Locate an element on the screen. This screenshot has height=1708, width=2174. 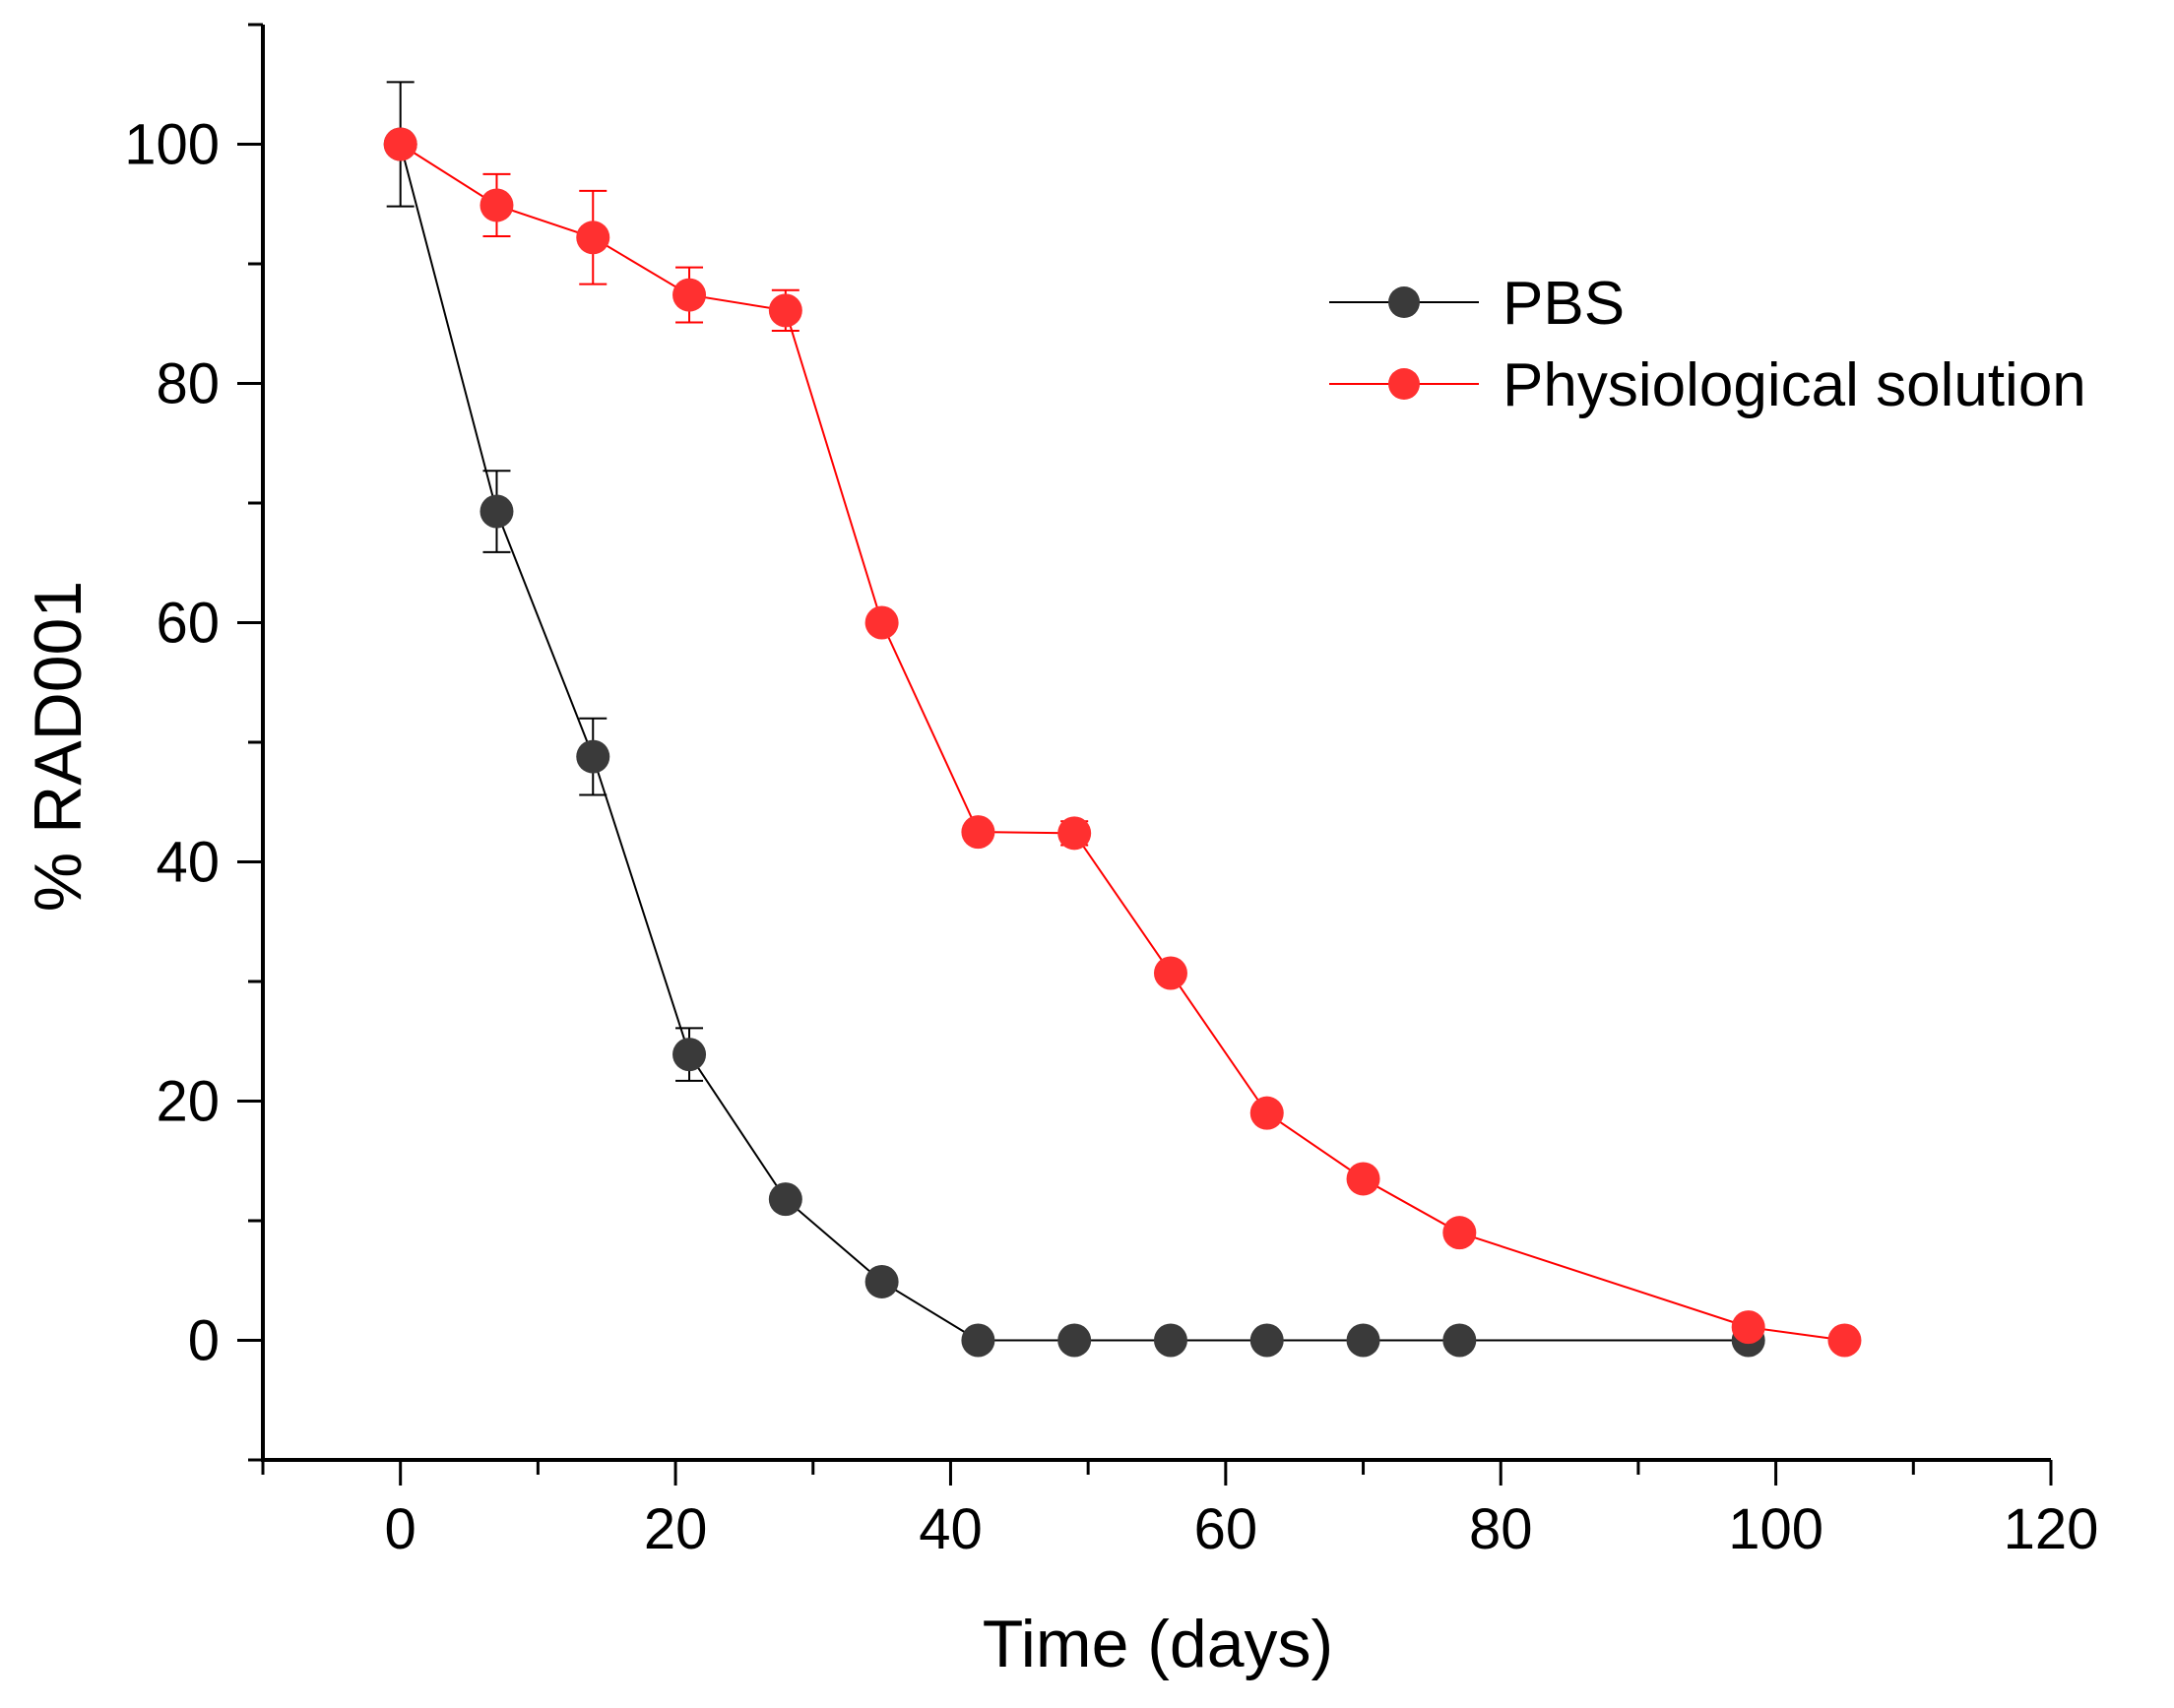
legend-entry-physiological-solution: Physiological solution is located at coordinates (1707, 385).